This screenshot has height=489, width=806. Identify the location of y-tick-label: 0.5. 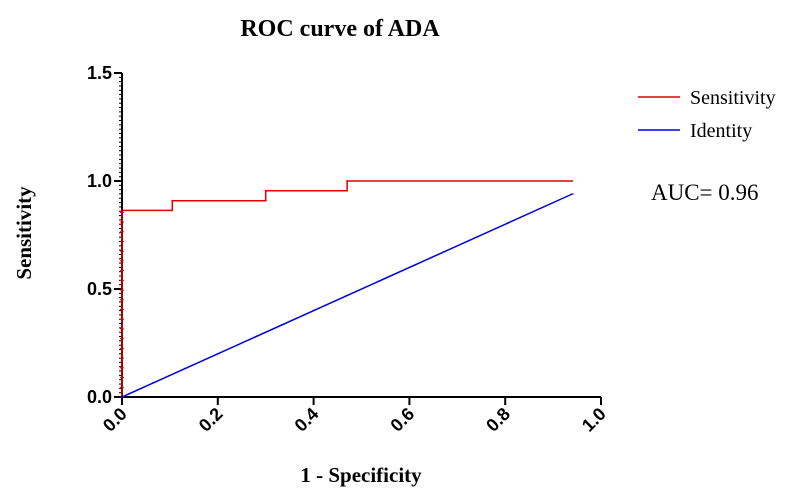
(99, 289).